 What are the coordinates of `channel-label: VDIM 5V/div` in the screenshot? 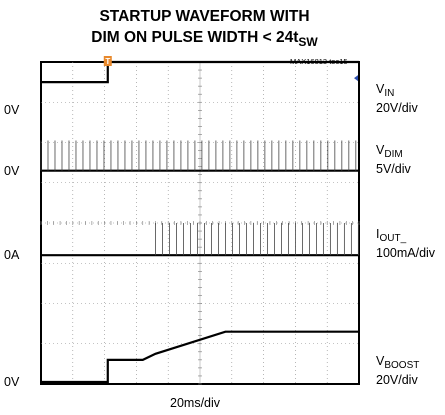 It's located at (393, 159).